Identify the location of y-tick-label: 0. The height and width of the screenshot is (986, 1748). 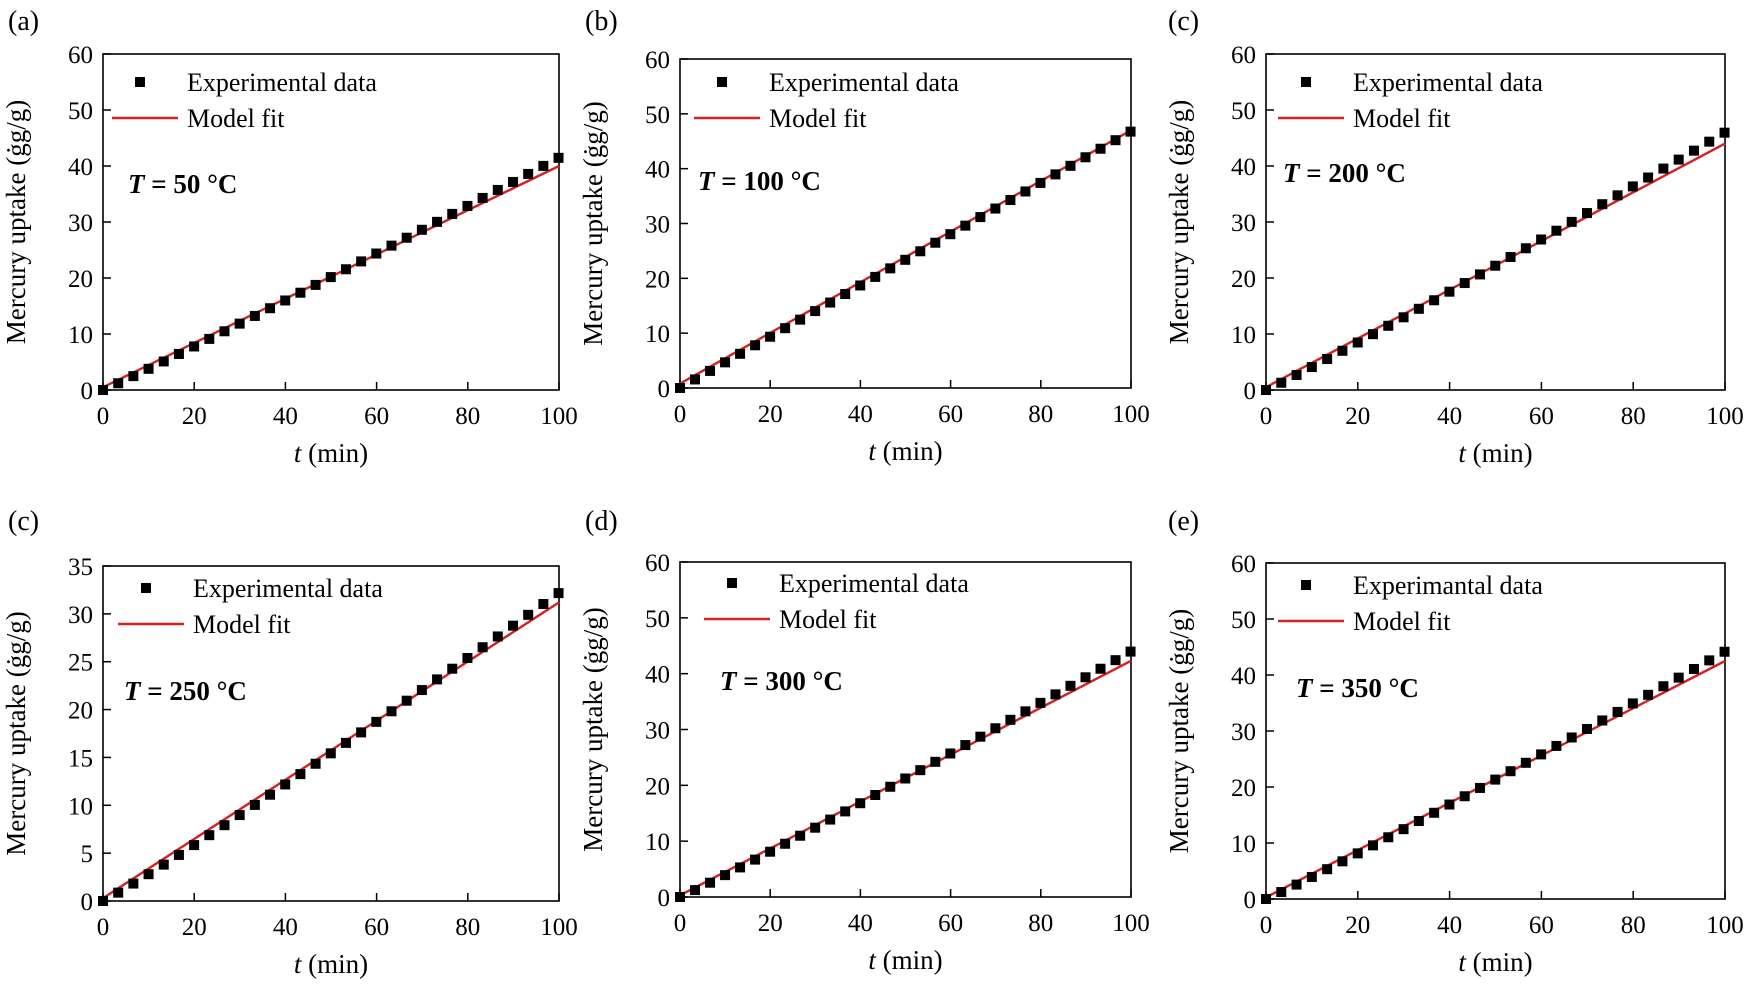
(87, 902).